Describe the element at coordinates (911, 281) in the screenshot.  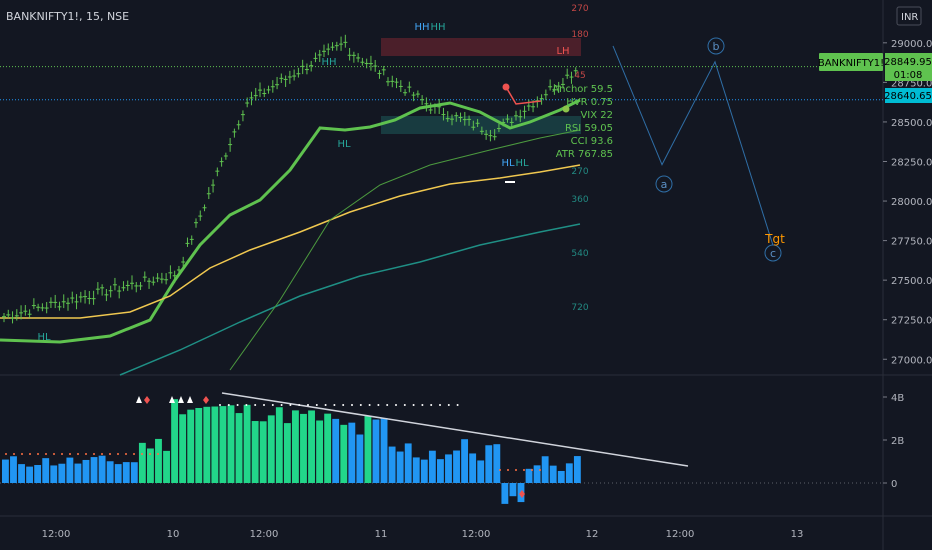
I see `price-tick-label: 27500.00` at that location.